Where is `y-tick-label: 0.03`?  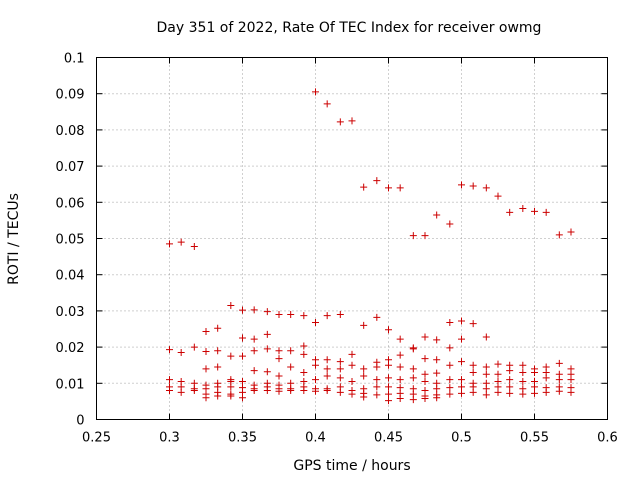 y-tick-label: 0.03 is located at coordinates (70, 312).